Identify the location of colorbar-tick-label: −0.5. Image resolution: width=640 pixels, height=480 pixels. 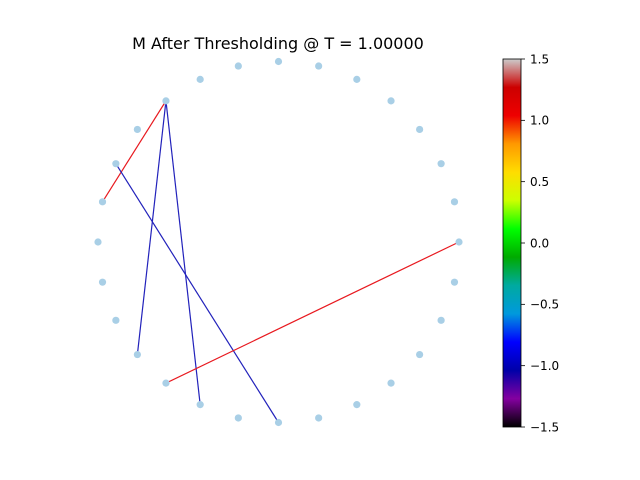
(544, 305).